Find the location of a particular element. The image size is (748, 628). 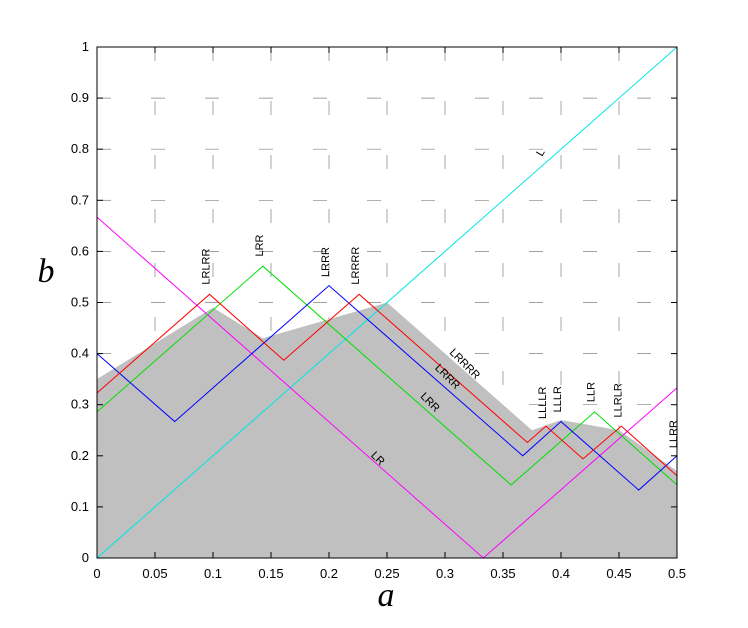

x-tick-label: 0.15 is located at coordinates (270, 573).